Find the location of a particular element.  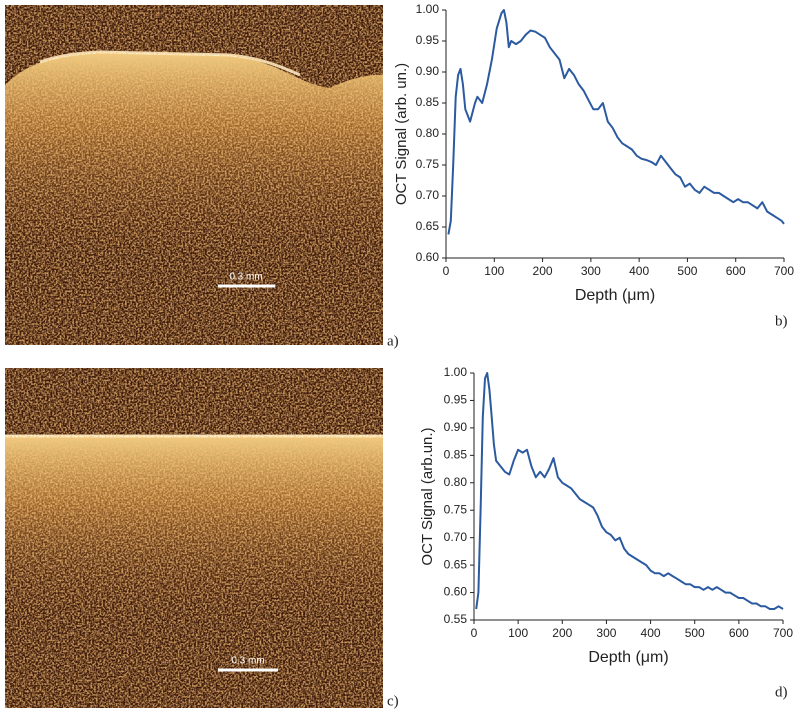

y-axis-label: OCT Signal (arb. un.) is located at coordinates (401, 134).